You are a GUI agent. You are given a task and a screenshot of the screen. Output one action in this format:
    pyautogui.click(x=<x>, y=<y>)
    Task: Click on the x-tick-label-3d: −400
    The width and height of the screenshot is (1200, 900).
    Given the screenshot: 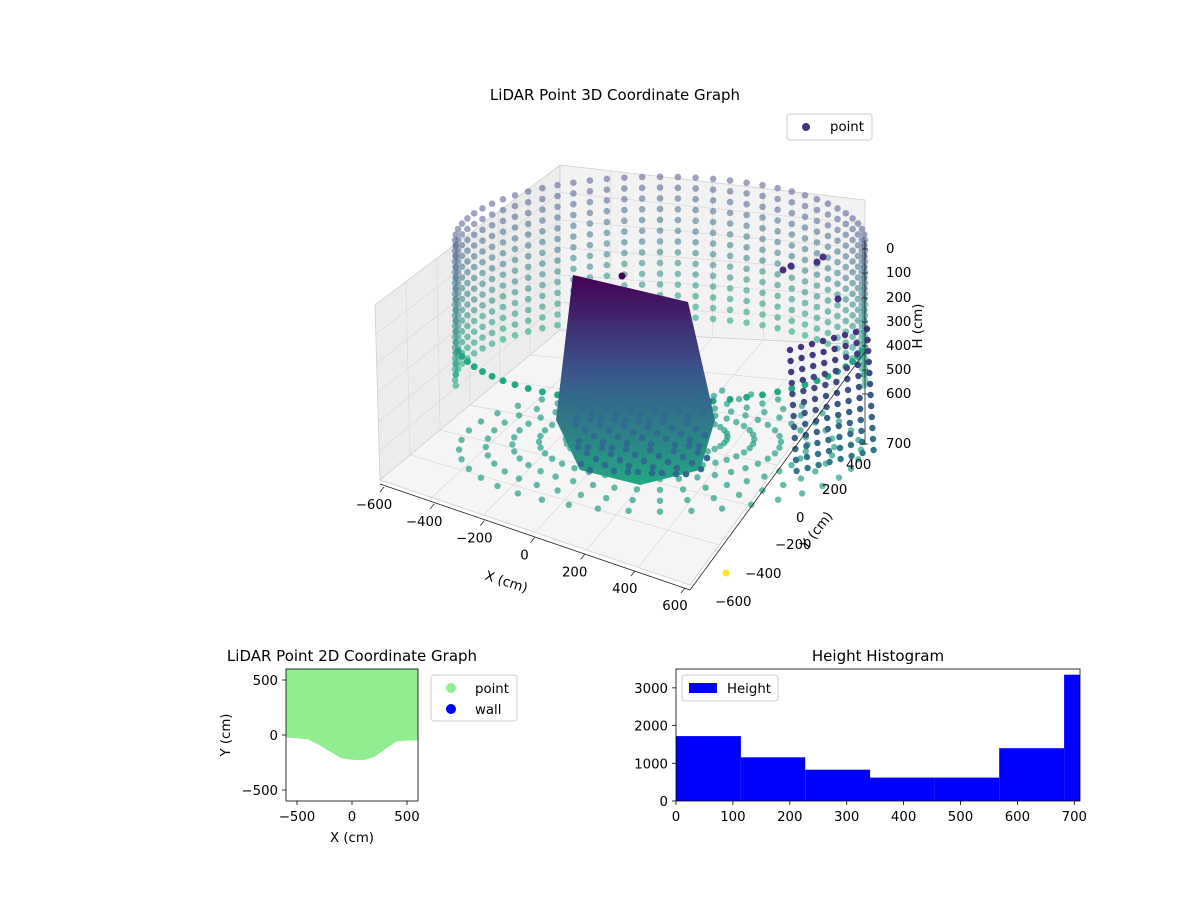 What is the action you would take?
    pyautogui.click(x=424, y=522)
    